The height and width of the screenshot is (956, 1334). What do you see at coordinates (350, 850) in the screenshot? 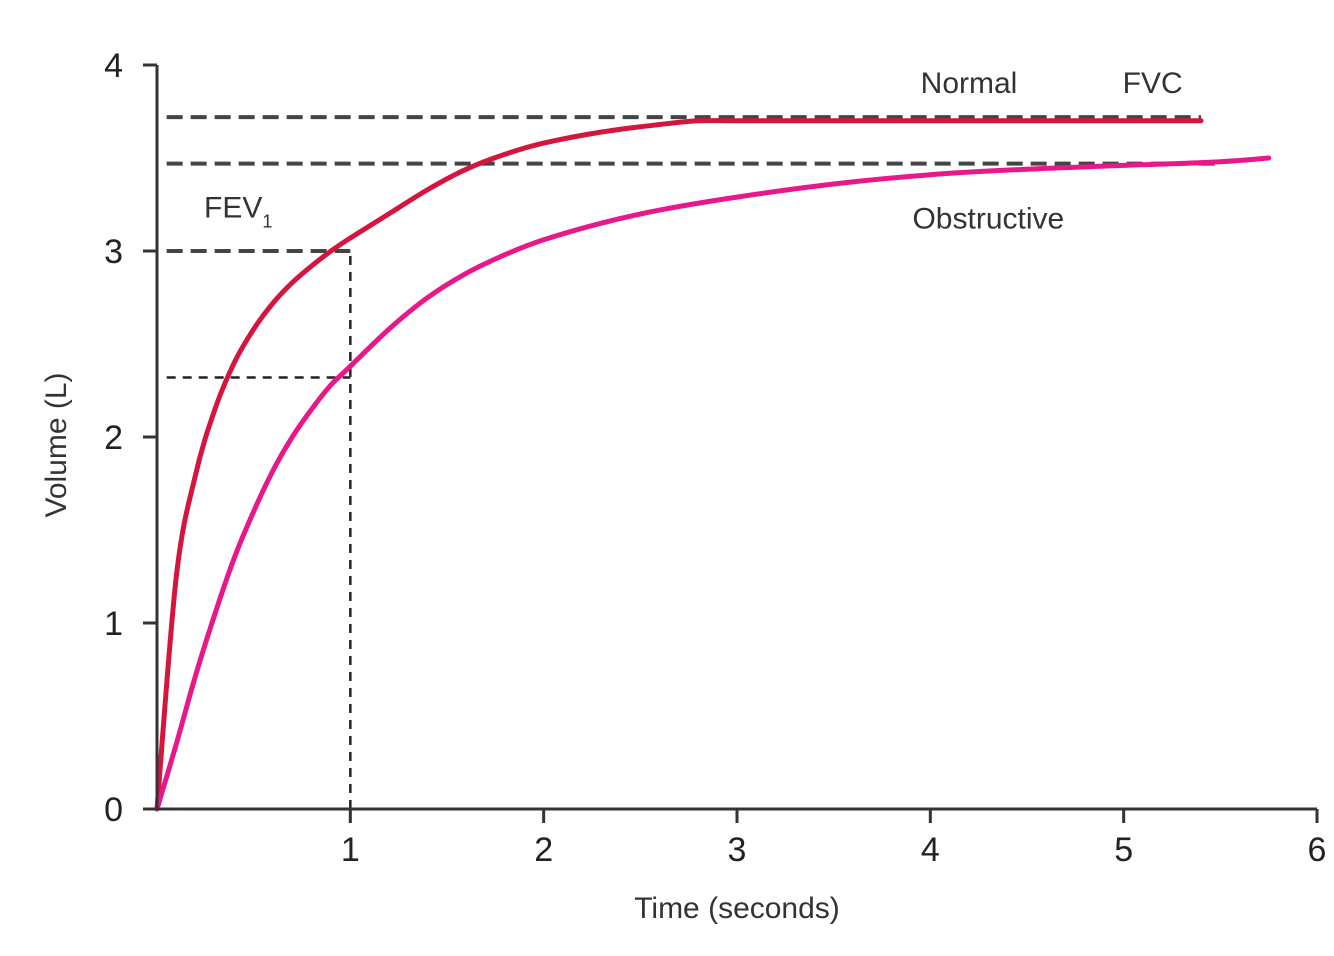
I see `x-tick-label-1: 1` at bounding box center [350, 850].